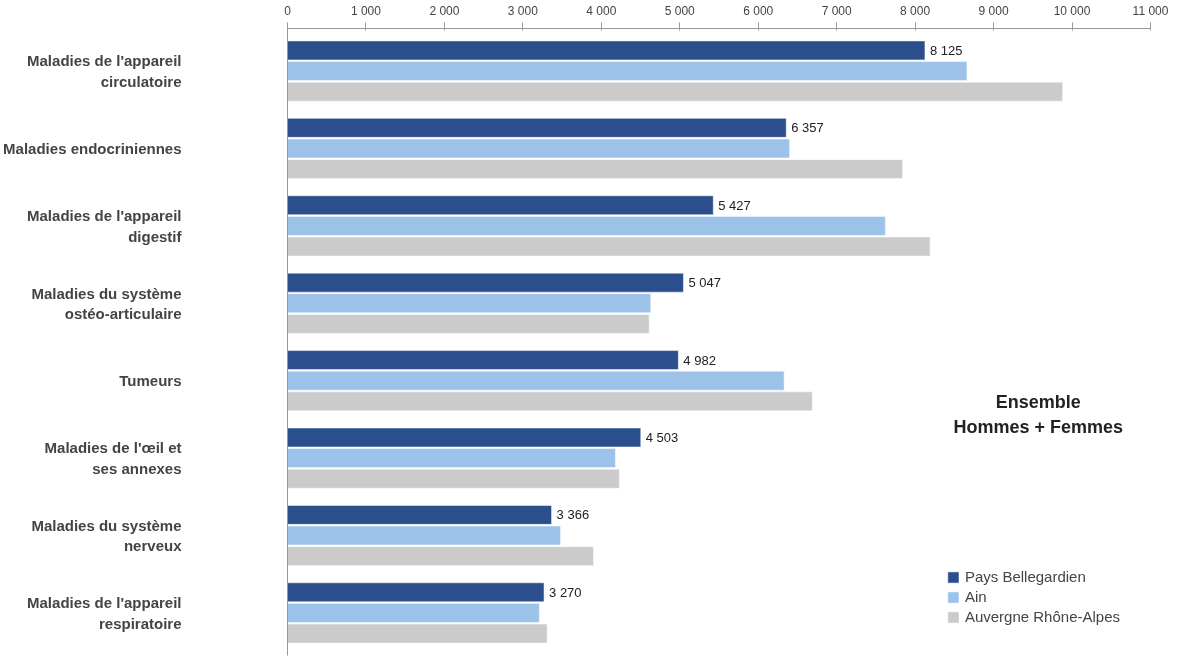 The width and height of the screenshot is (1189, 669). What do you see at coordinates (734, 205) in the screenshot?
I see `data-label: 5 427` at bounding box center [734, 205].